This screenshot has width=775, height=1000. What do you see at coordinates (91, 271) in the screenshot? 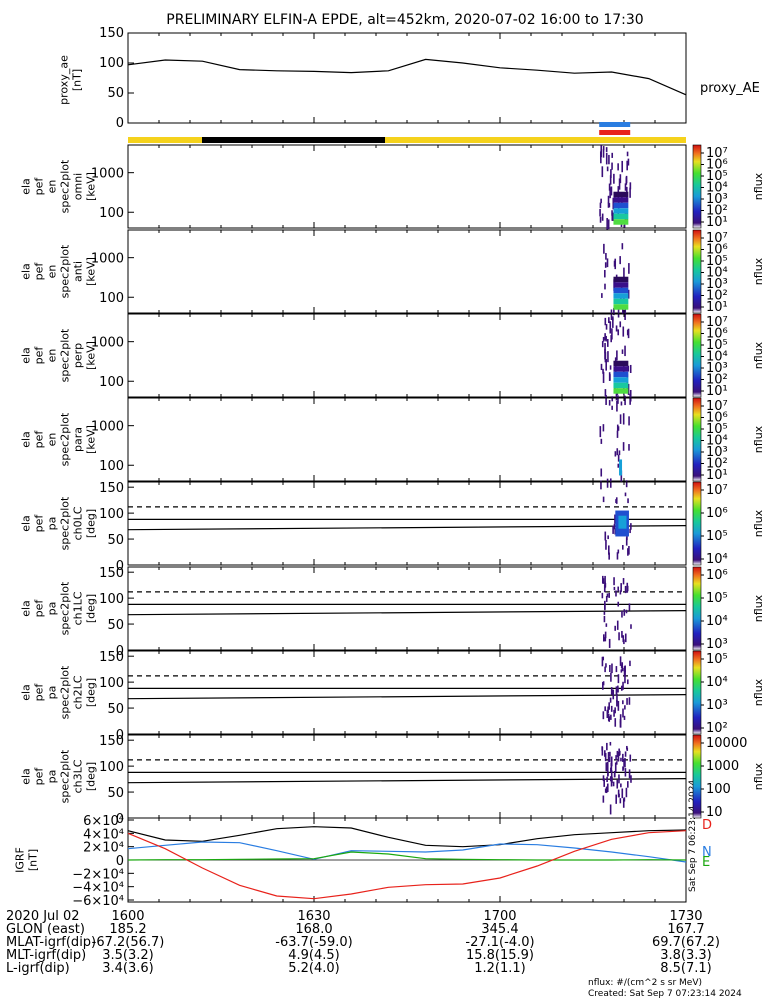
I see `energy-1-ylabel: [keV]` at bounding box center [91, 271].